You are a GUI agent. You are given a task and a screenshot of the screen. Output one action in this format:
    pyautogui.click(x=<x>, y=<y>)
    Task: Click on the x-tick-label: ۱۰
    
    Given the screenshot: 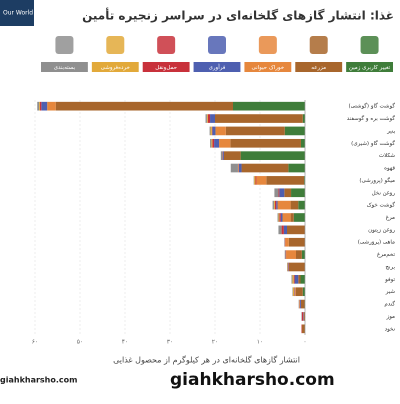 What is the action you would take?
    pyautogui.click(x=260, y=342)
    